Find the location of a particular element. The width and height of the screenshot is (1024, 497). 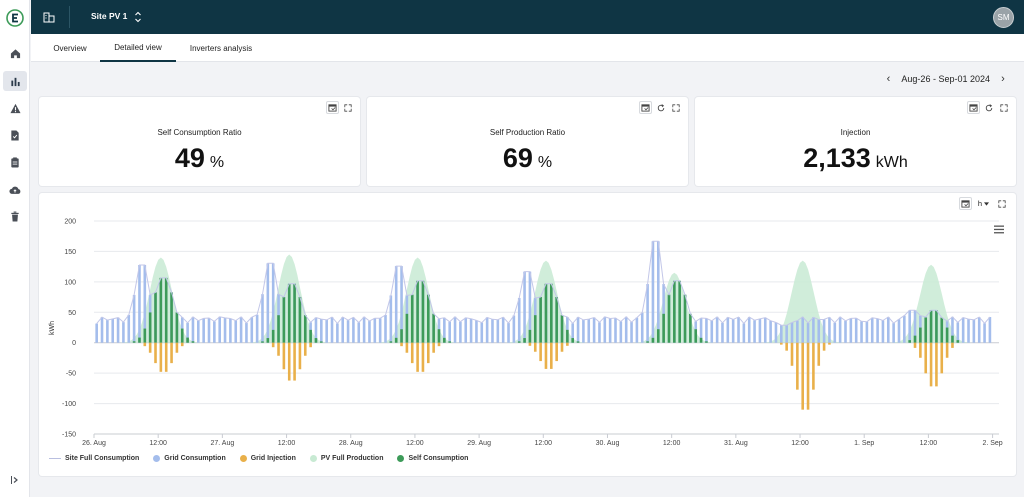

calendar-icon is located at coordinates (645, 108).